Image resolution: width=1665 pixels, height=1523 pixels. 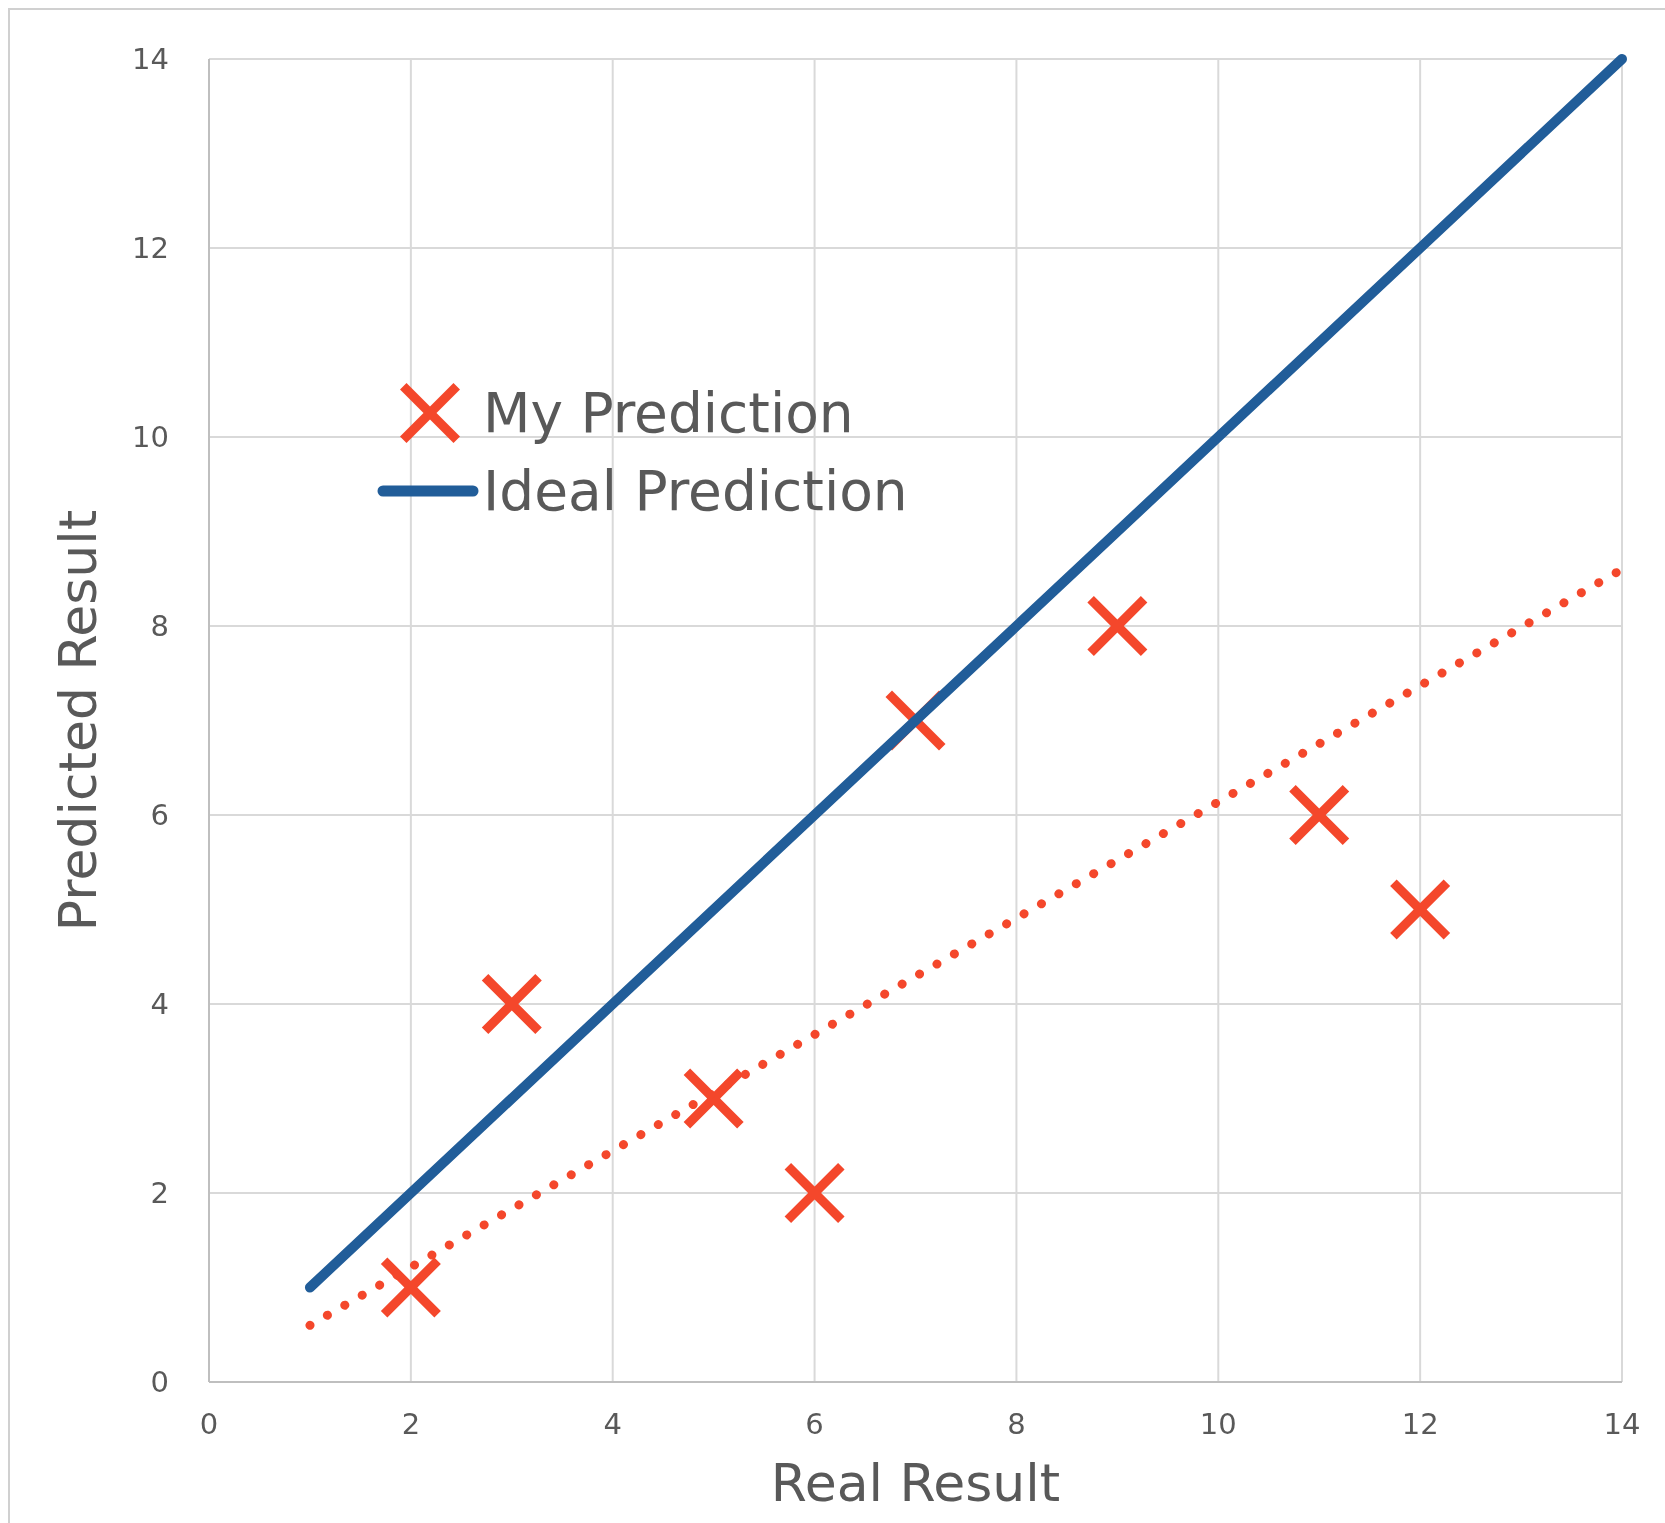 What do you see at coordinates (150, 59) in the screenshot?
I see `y-tick-label: 14` at bounding box center [150, 59].